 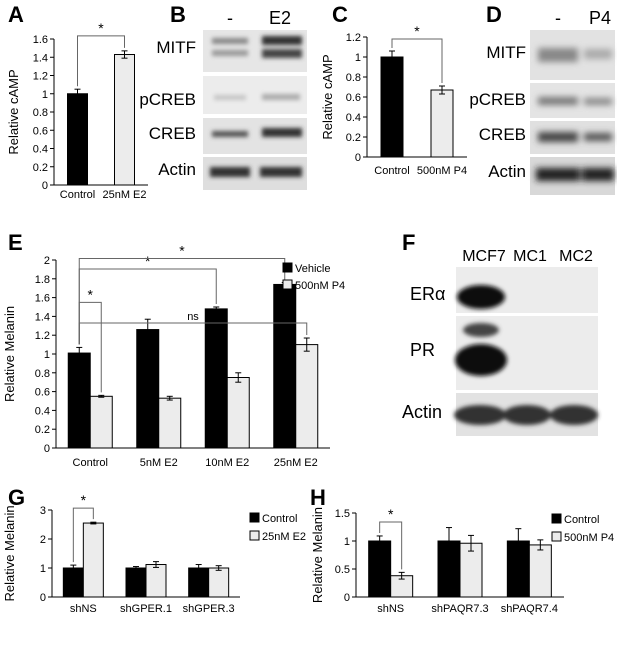 I want to click on significance-label: ns, so click(x=193, y=317).